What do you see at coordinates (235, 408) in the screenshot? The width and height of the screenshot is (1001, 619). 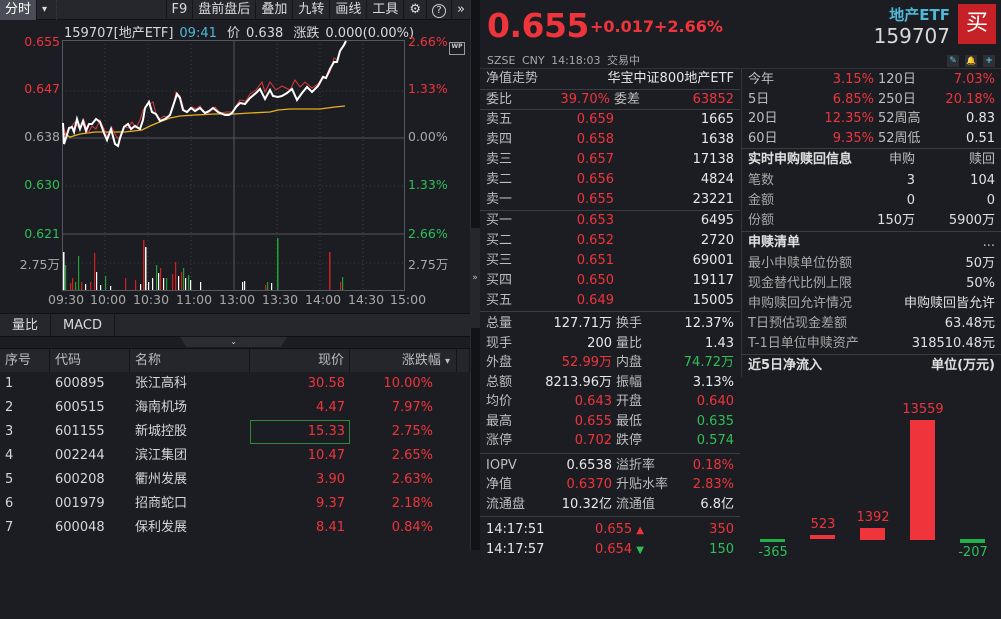 I see `table-row: 2 600515 海南机场 4.47 7.97%` at bounding box center [235, 408].